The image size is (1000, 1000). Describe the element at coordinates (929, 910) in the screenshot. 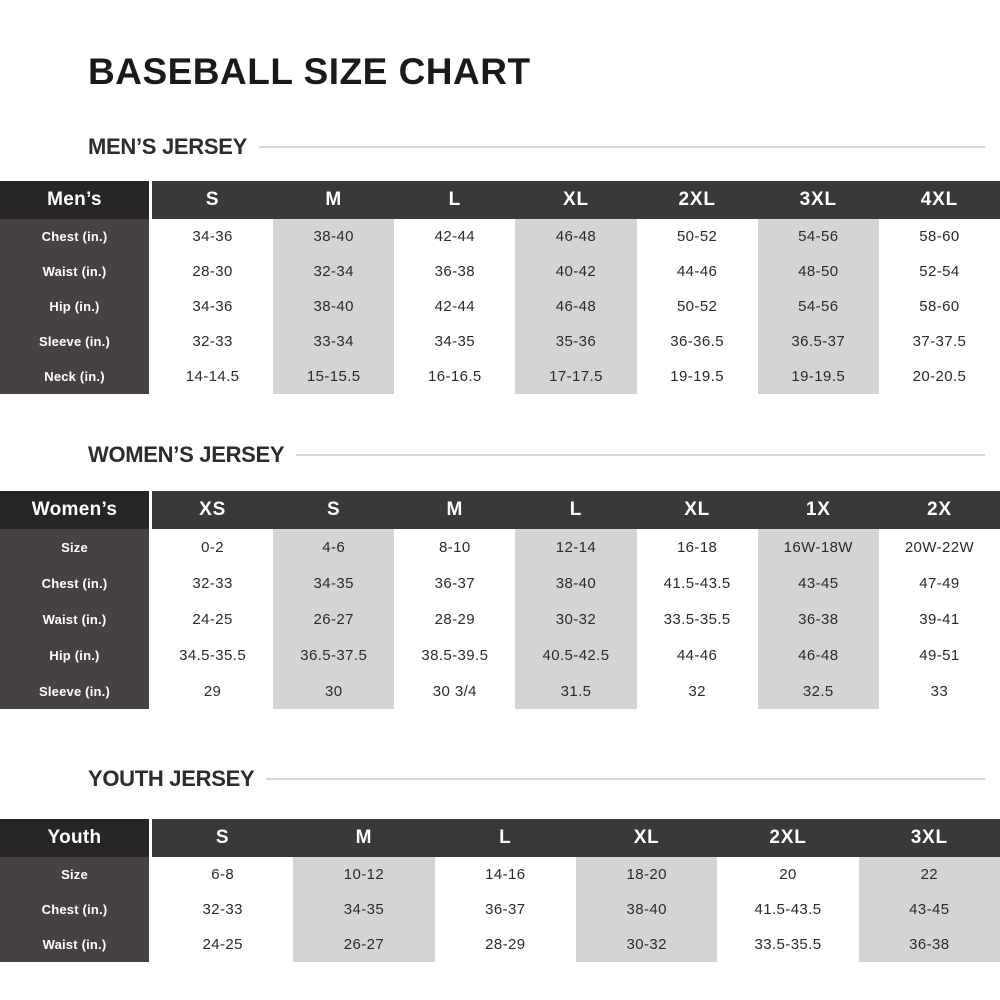

I see `table-cell: 43-45` at that location.